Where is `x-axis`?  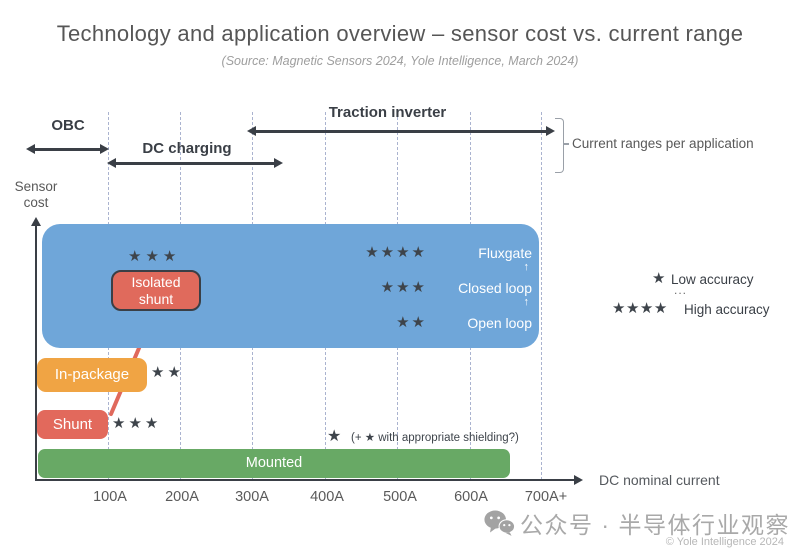
x-axis is located at coordinates (304, 480).